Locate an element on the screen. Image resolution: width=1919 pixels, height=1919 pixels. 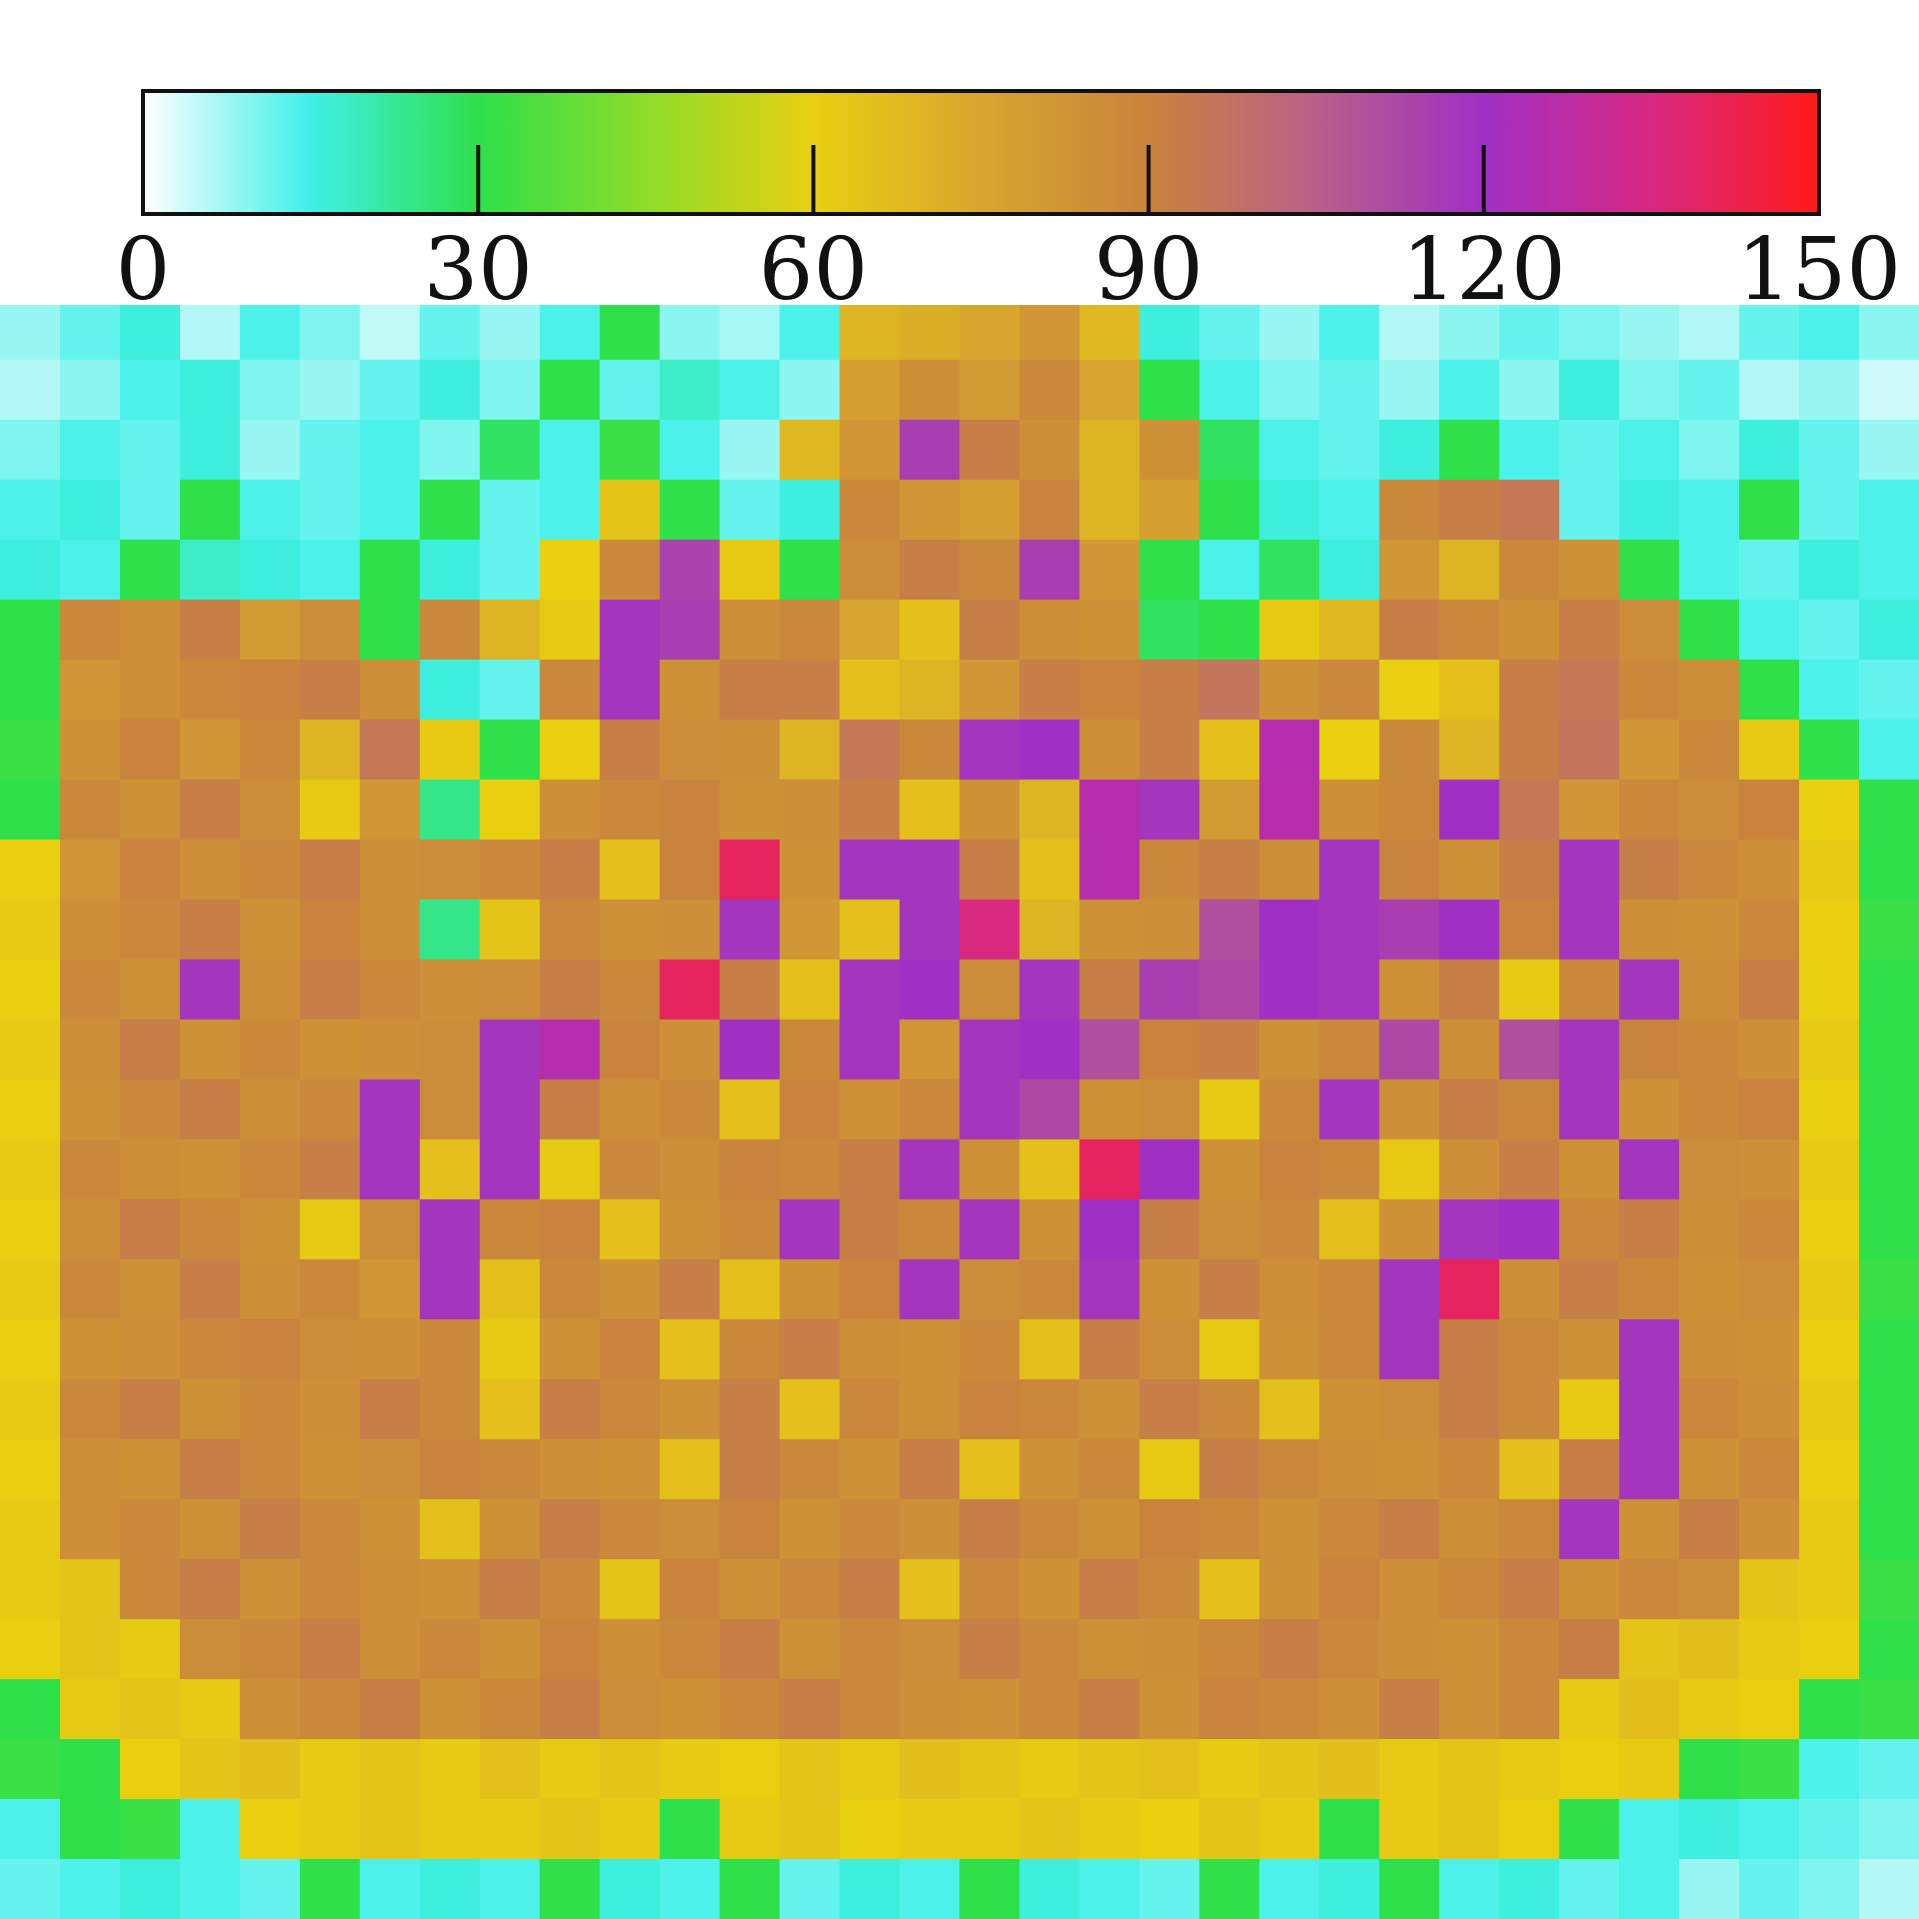
colorbar-tick-label-90: 90 is located at coordinates (1148, 270).